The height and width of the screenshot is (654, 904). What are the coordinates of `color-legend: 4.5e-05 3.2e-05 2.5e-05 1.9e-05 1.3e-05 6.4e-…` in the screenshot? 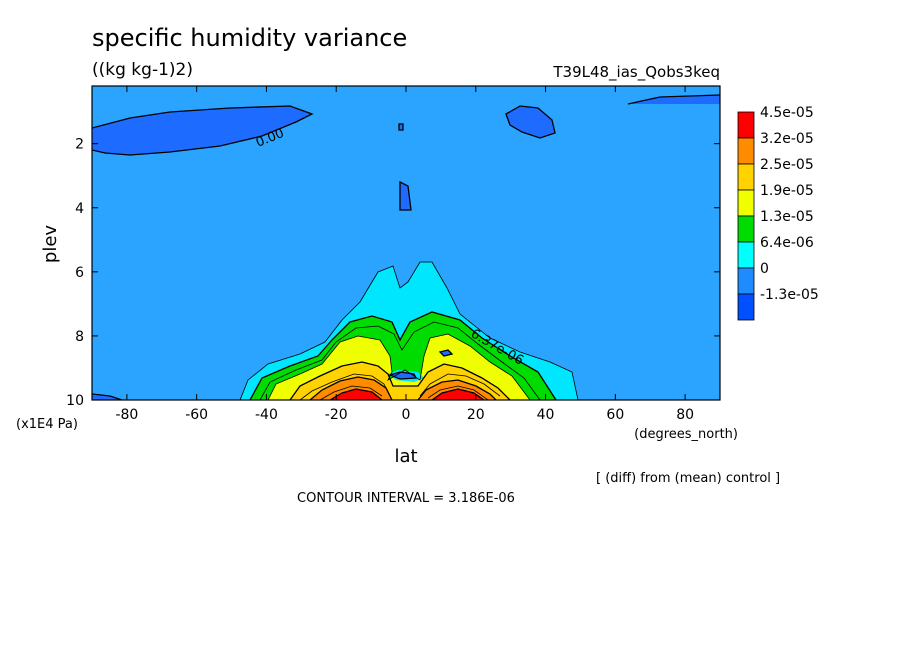 It's located at (778, 213).